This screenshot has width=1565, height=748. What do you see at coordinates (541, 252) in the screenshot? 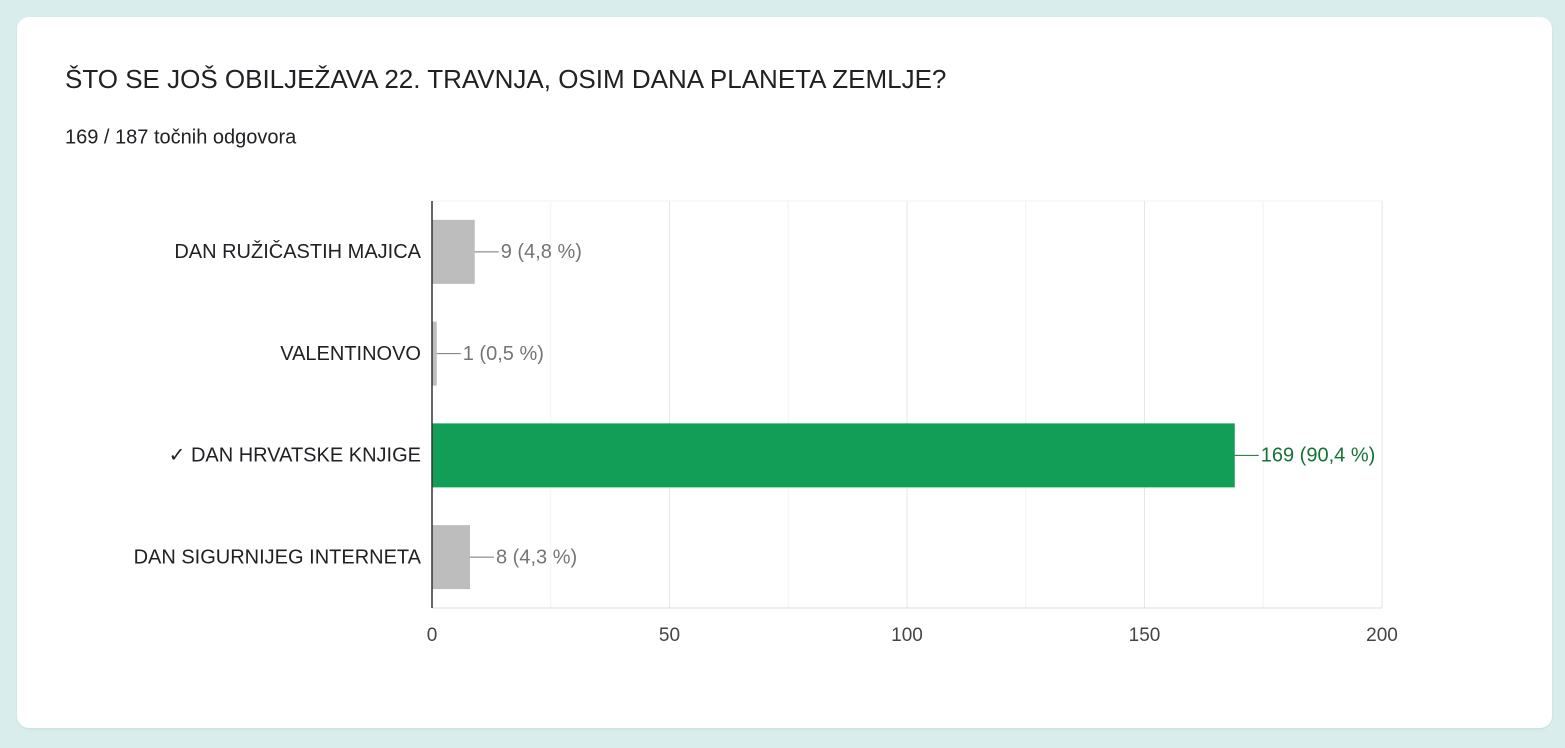
I see `value-label: 9 (4,8 %)` at bounding box center [541, 252].